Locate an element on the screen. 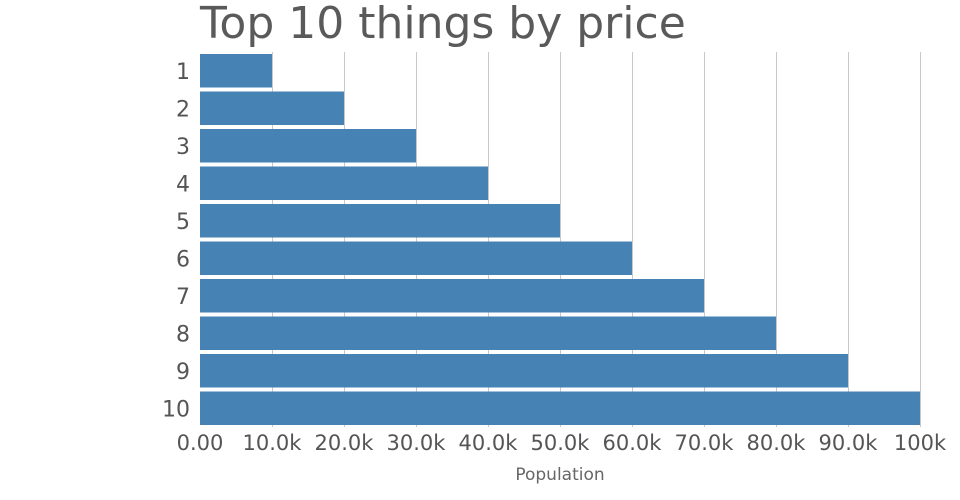 This screenshot has height=500, width=960. x-tick-label: 100k is located at coordinates (920, 443).